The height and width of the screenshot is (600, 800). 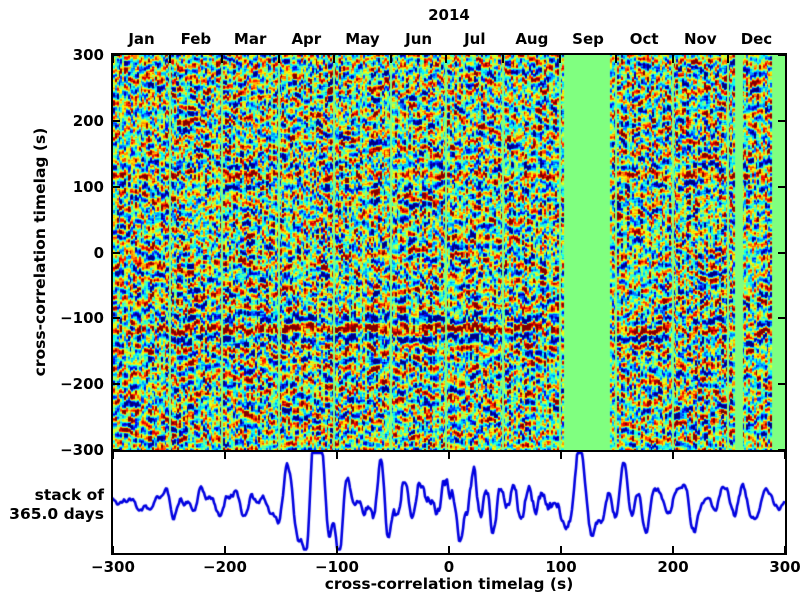 What do you see at coordinates (98, 252) in the screenshot?
I see `y-tick-label-0: 0` at bounding box center [98, 252].